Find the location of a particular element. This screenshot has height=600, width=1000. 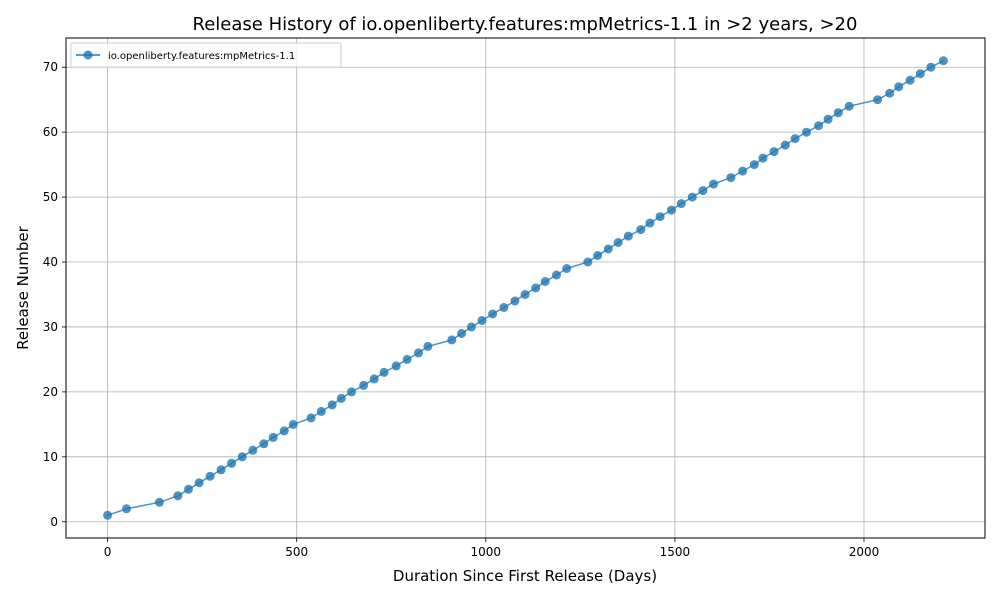

y-tick-label: 60 is located at coordinates (50, 132).